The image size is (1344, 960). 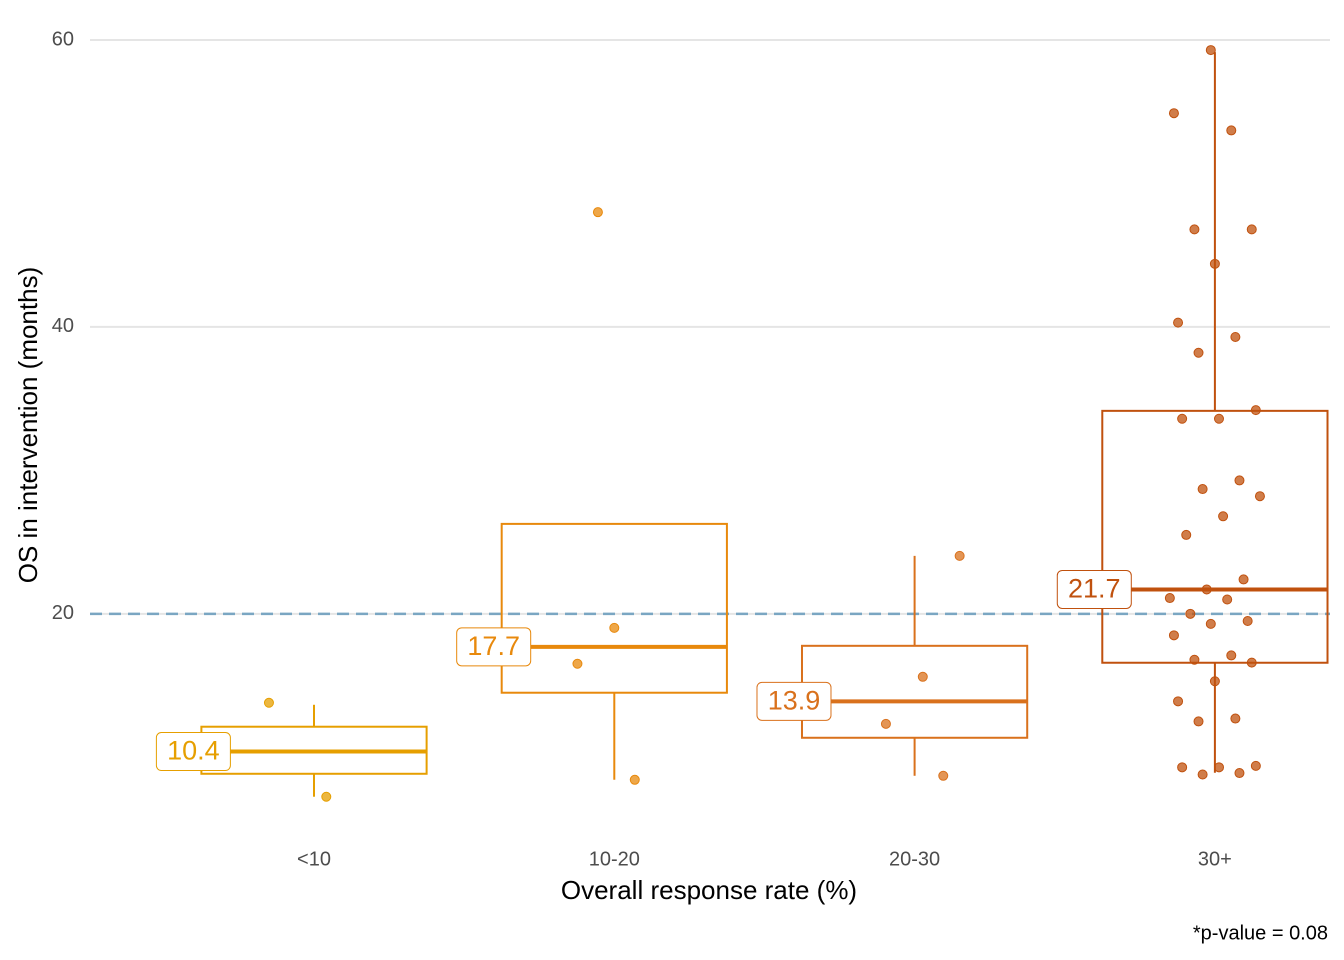 I want to click on median-label: 17.7, so click(x=493, y=646).